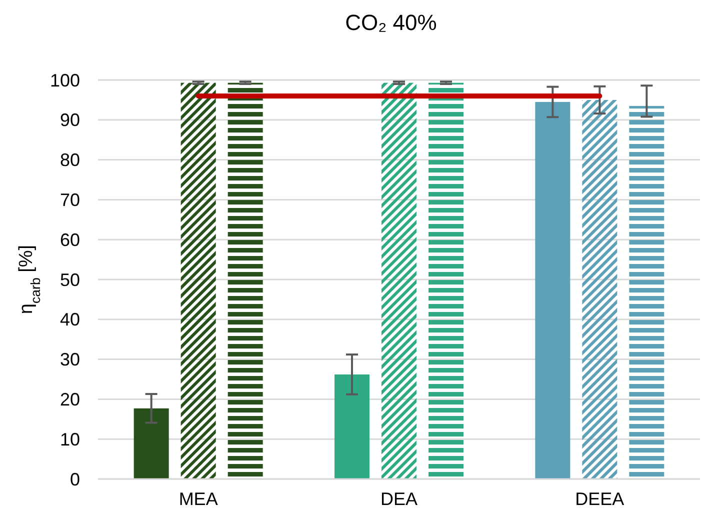  What do you see at coordinates (70, 200) in the screenshot?
I see `y-tick-label: 70` at bounding box center [70, 200].